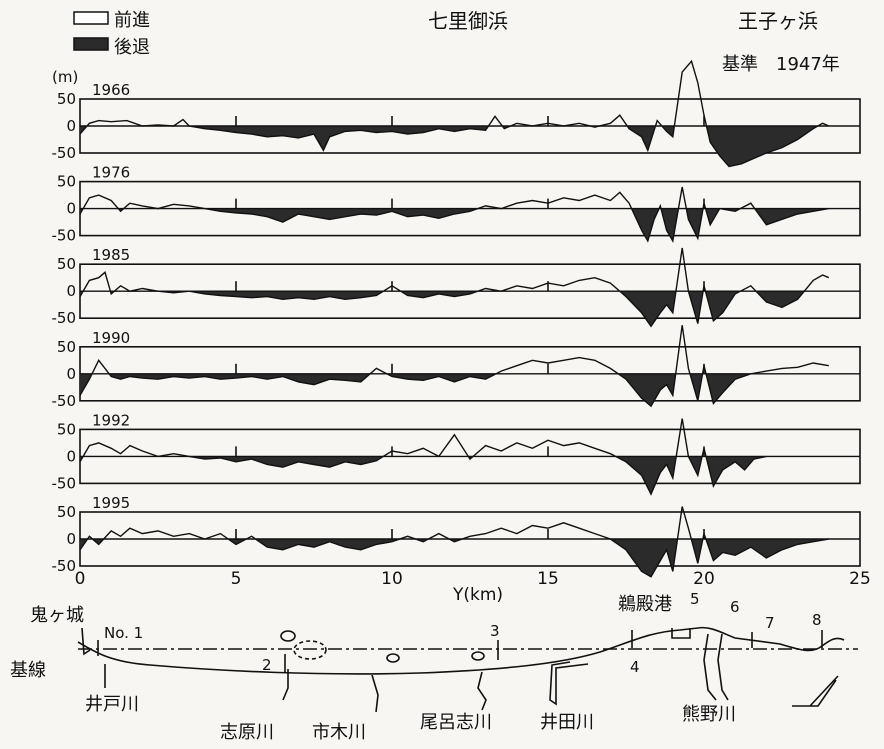  I want to click on profile-start-label: No. 1, so click(123, 633).